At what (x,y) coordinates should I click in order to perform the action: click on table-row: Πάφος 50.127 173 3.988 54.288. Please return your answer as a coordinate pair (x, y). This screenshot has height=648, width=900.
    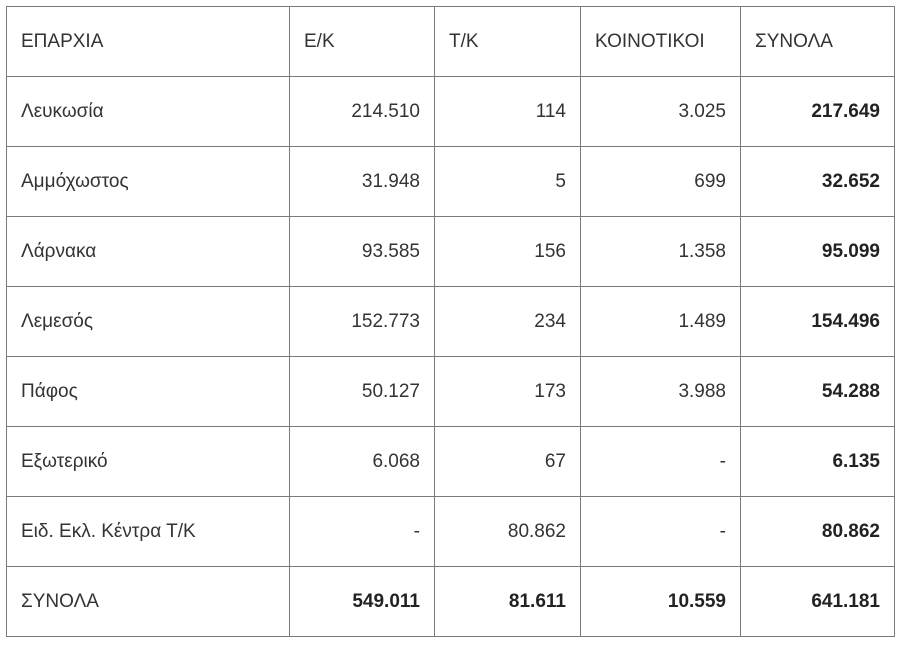
    Looking at the image, I should click on (450, 391).